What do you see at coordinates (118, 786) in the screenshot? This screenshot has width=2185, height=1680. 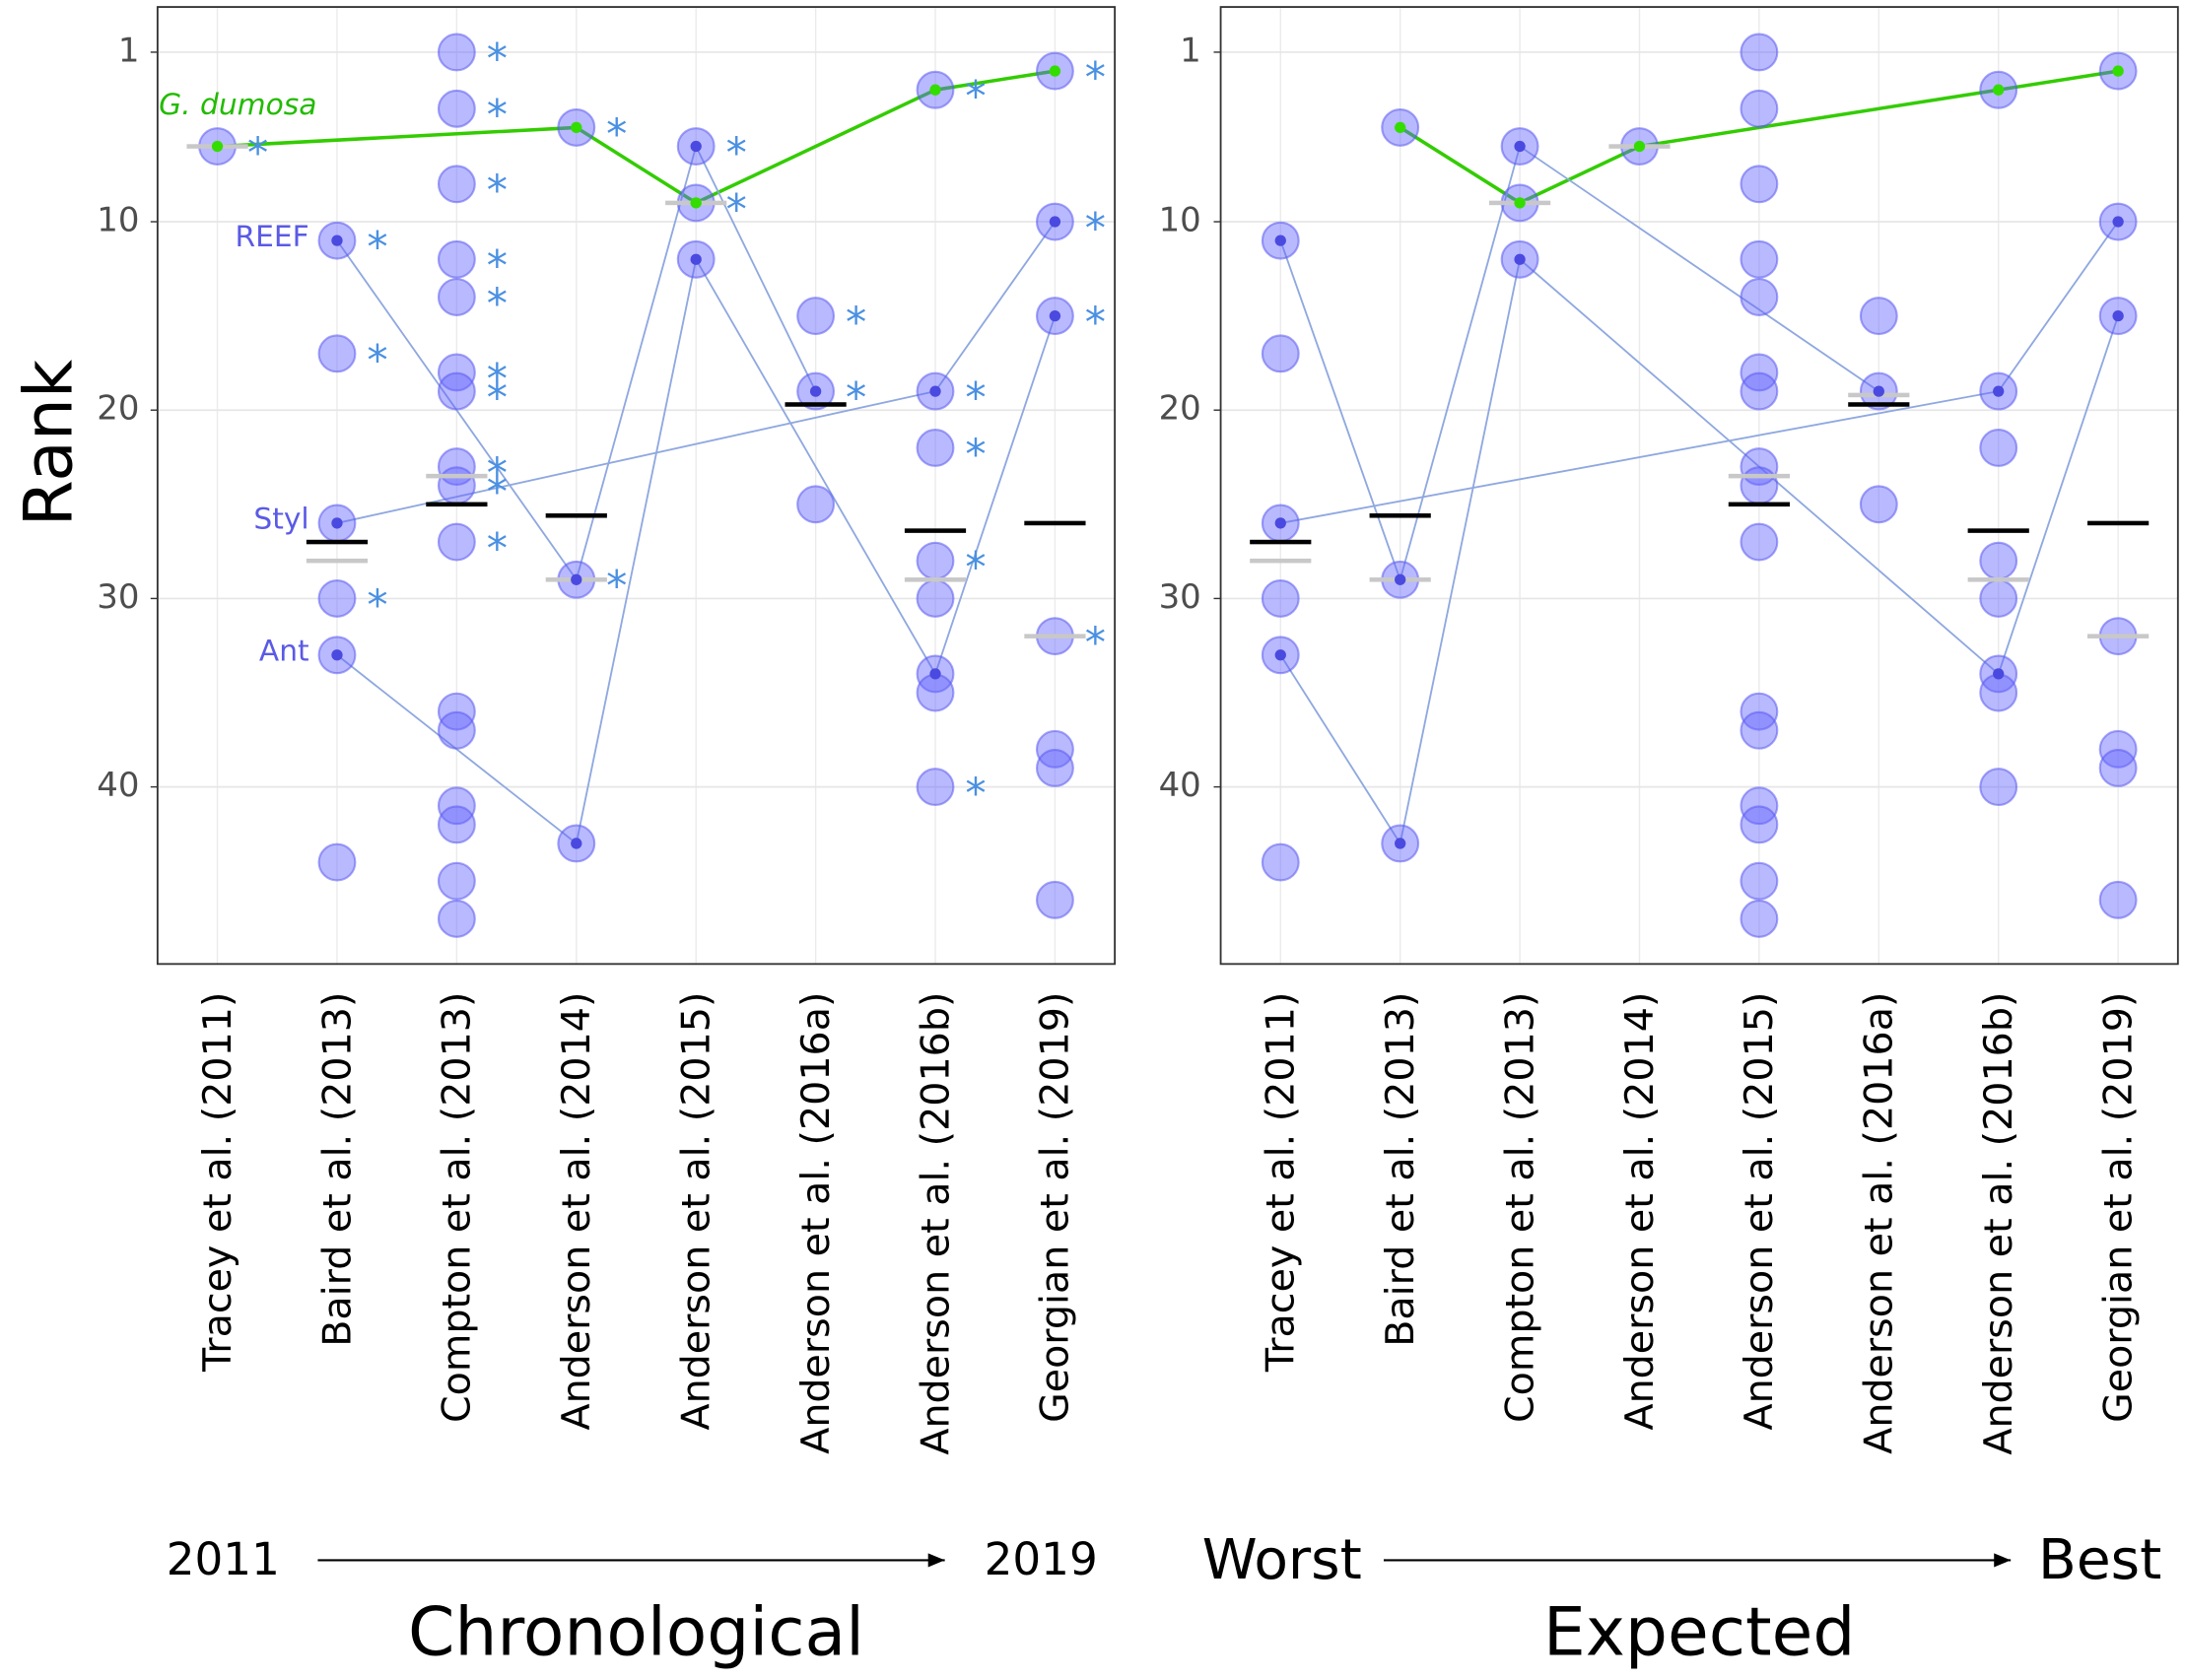 I see `y-tick-label: 40` at bounding box center [118, 786].